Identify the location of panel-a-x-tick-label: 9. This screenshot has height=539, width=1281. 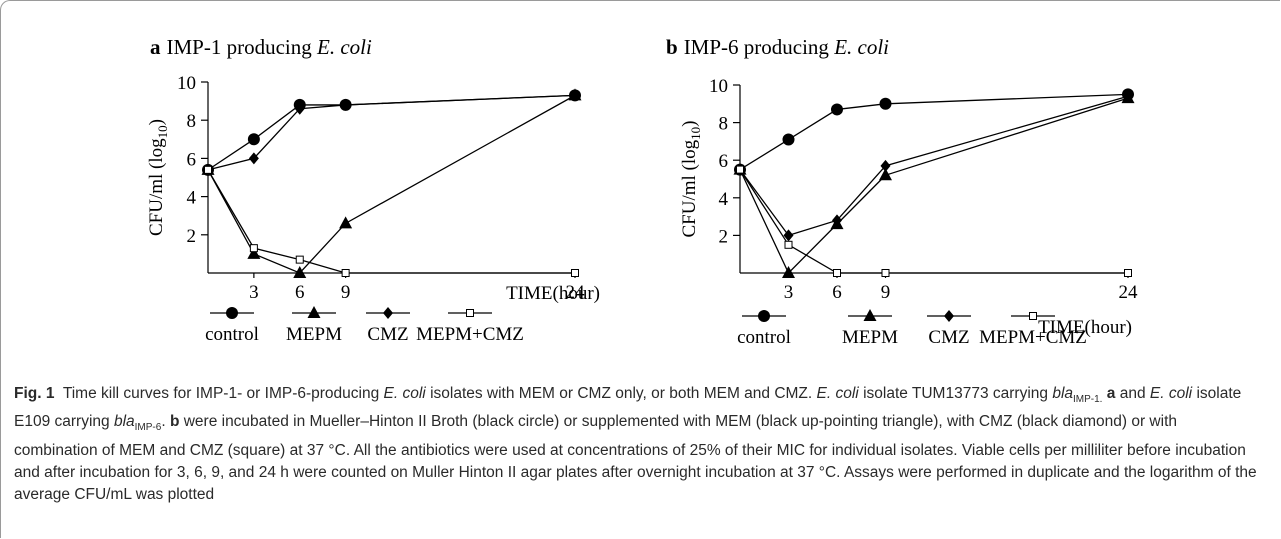
(346, 292).